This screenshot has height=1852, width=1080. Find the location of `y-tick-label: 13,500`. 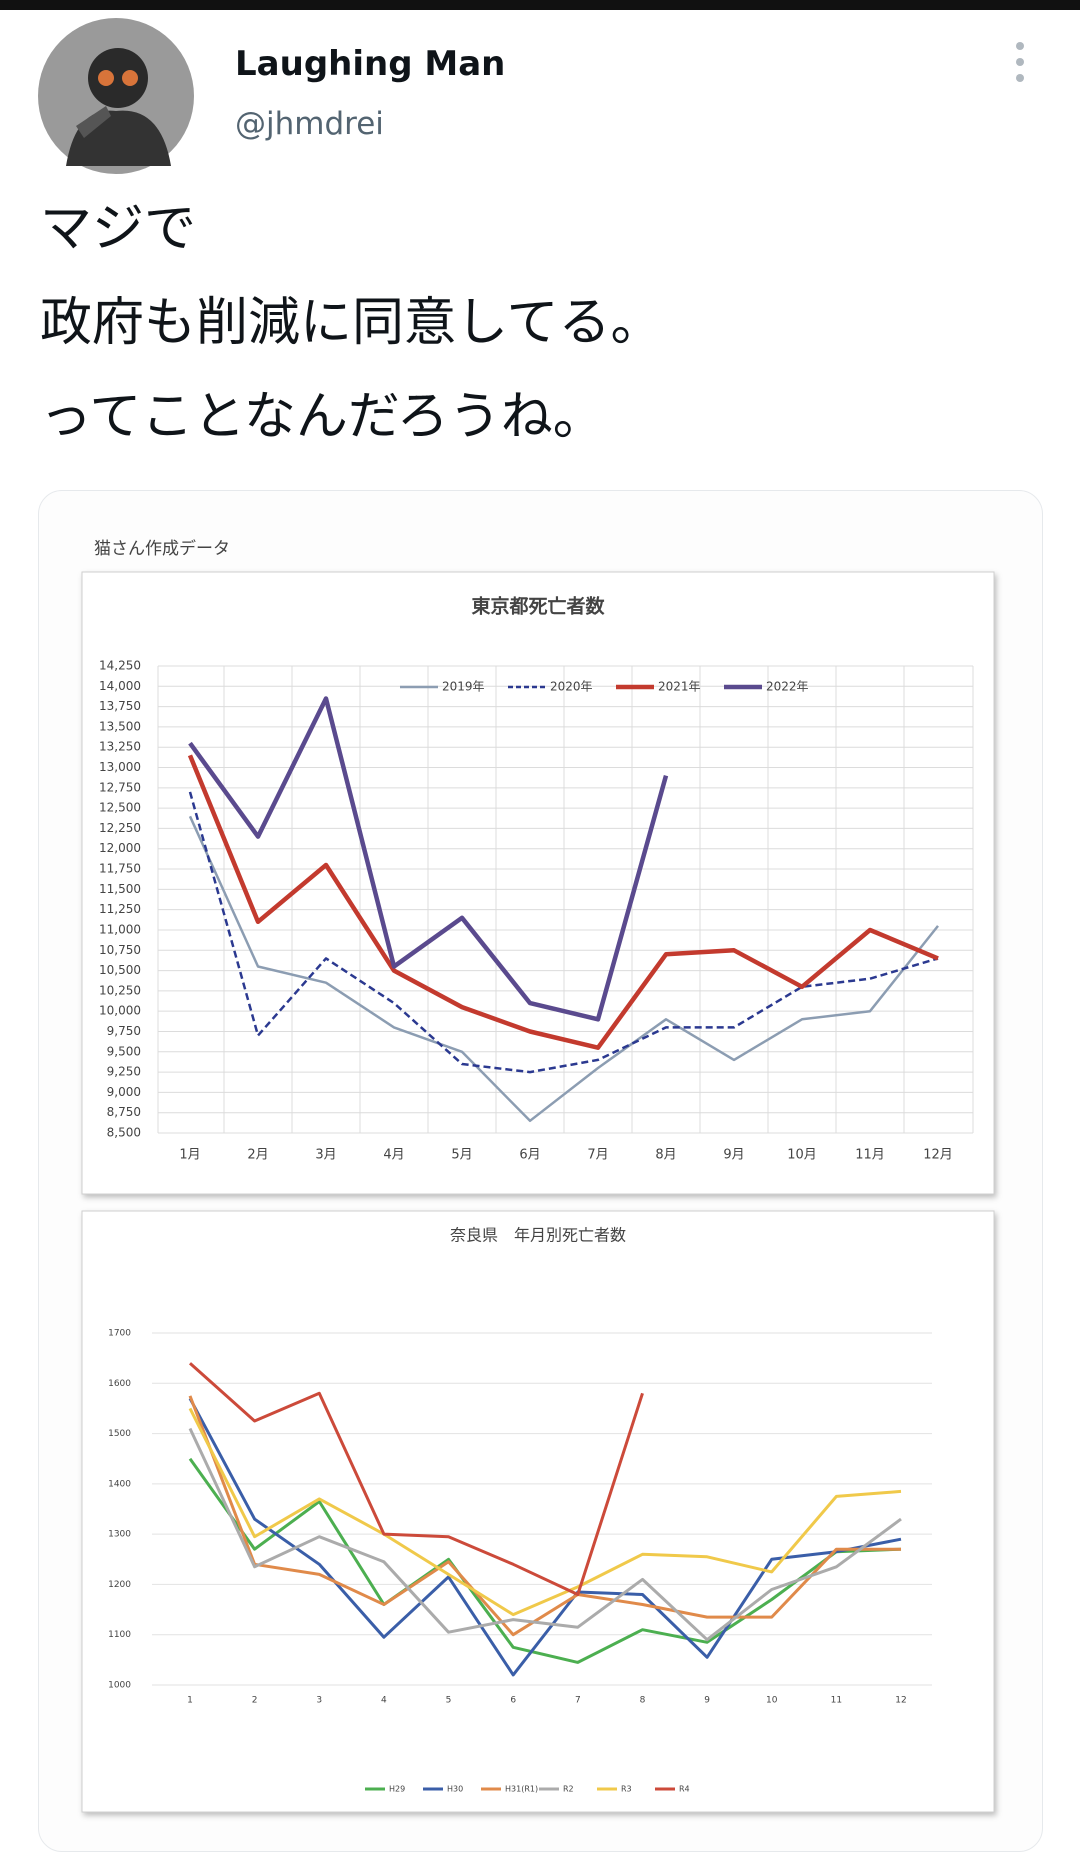

y-tick-label: 13,500 is located at coordinates (120, 726).